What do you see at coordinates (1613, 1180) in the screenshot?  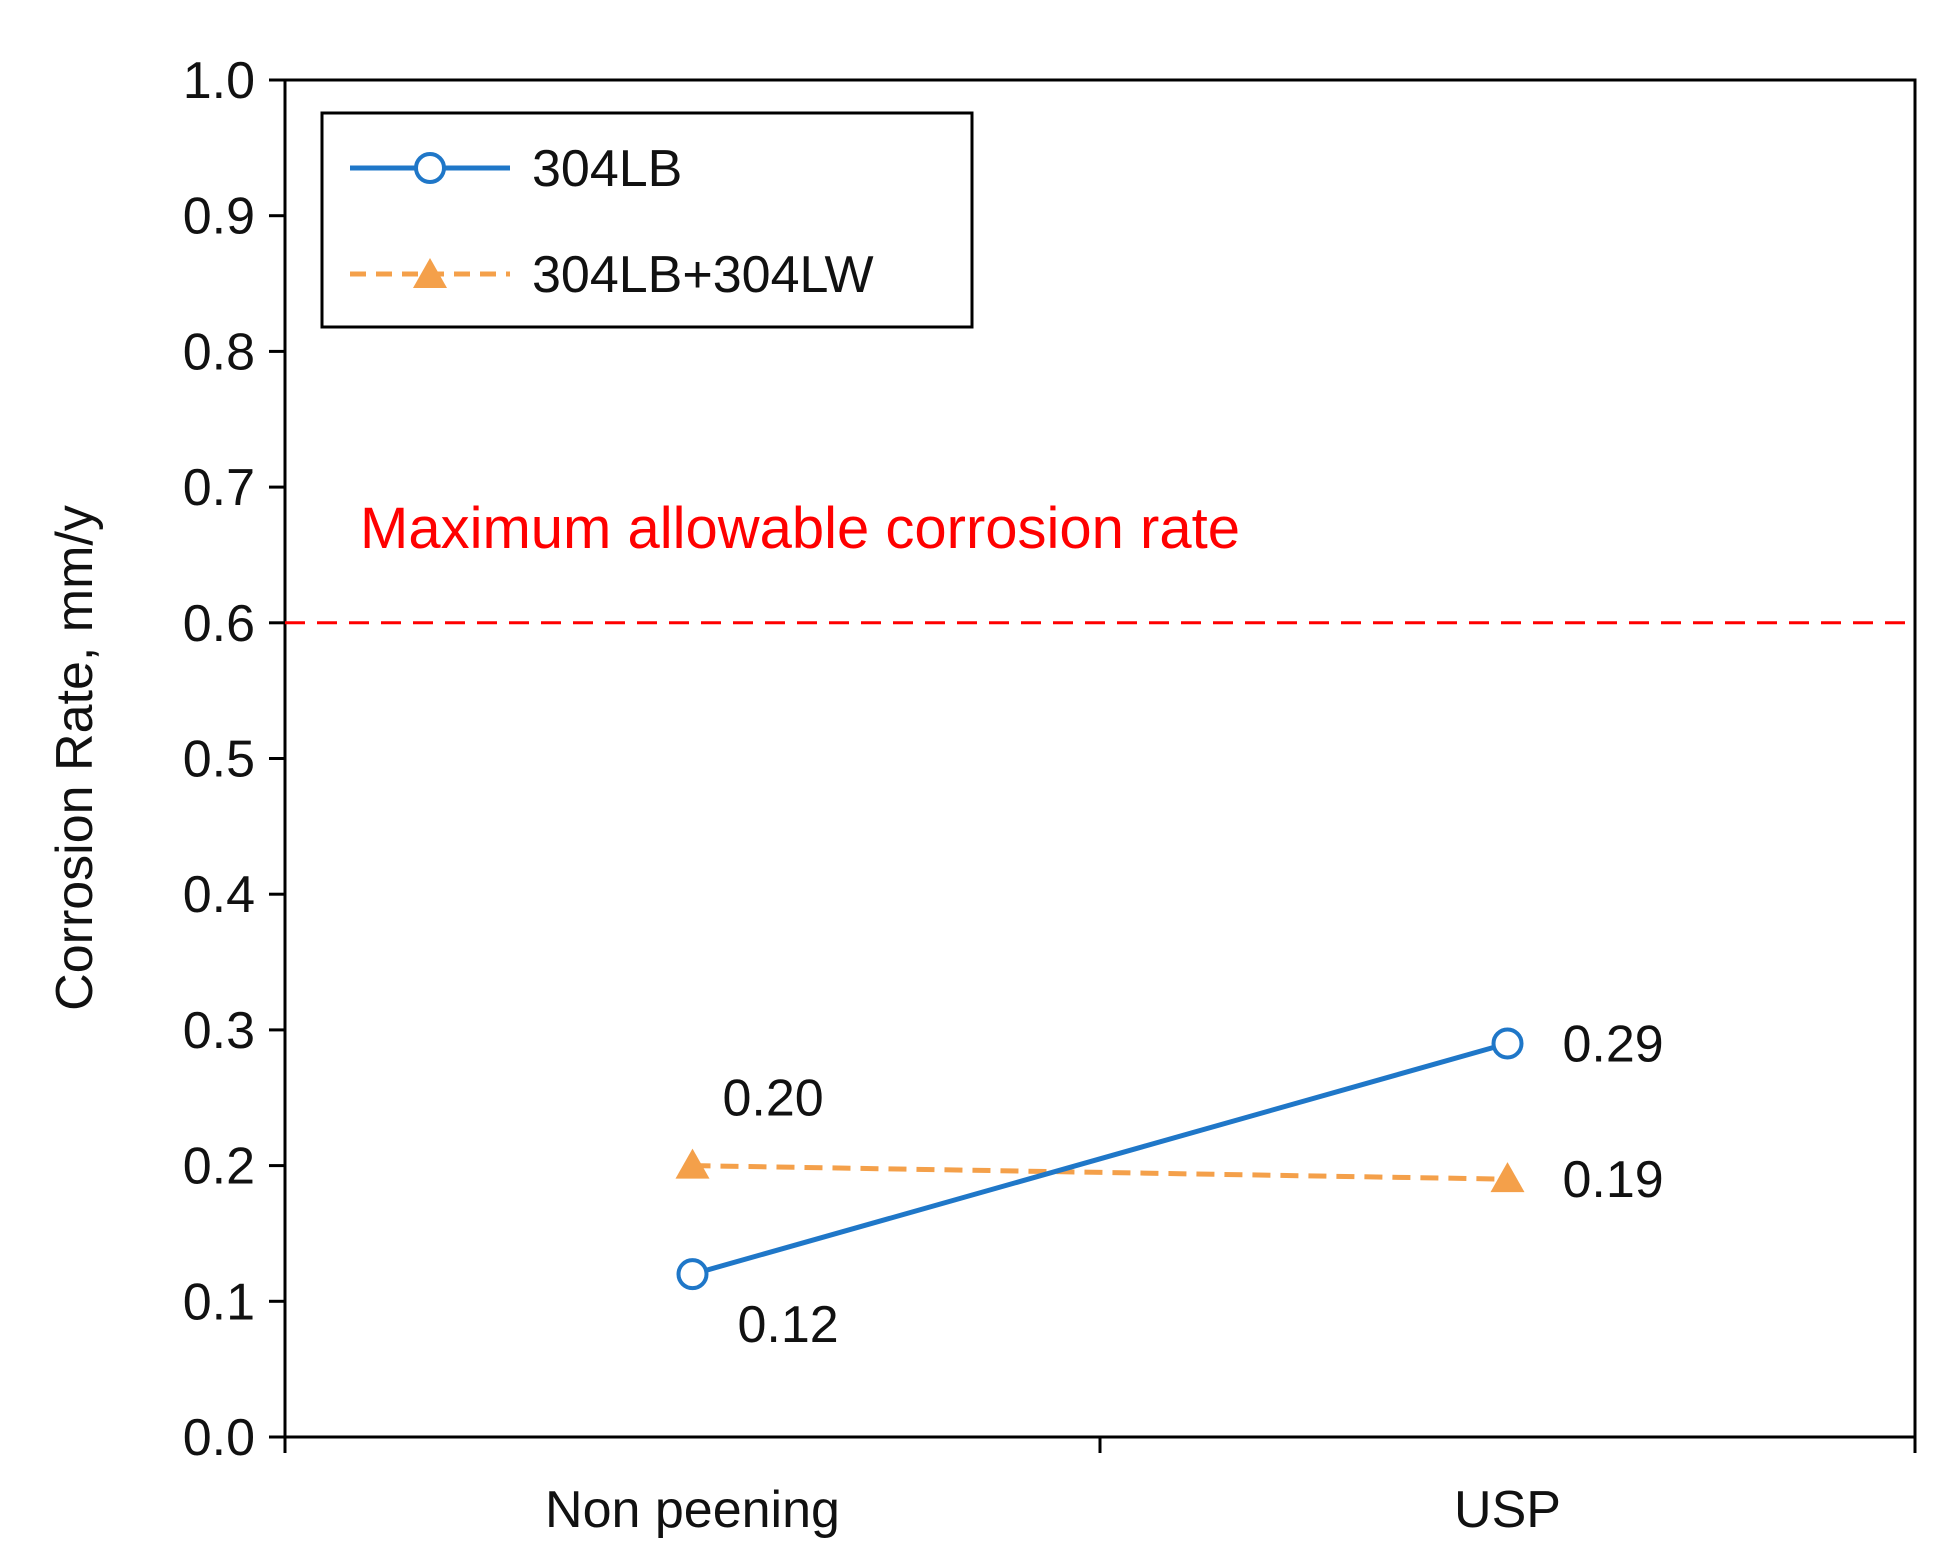 I see `data-label: 0.19` at bounding box center [1613, 1180].